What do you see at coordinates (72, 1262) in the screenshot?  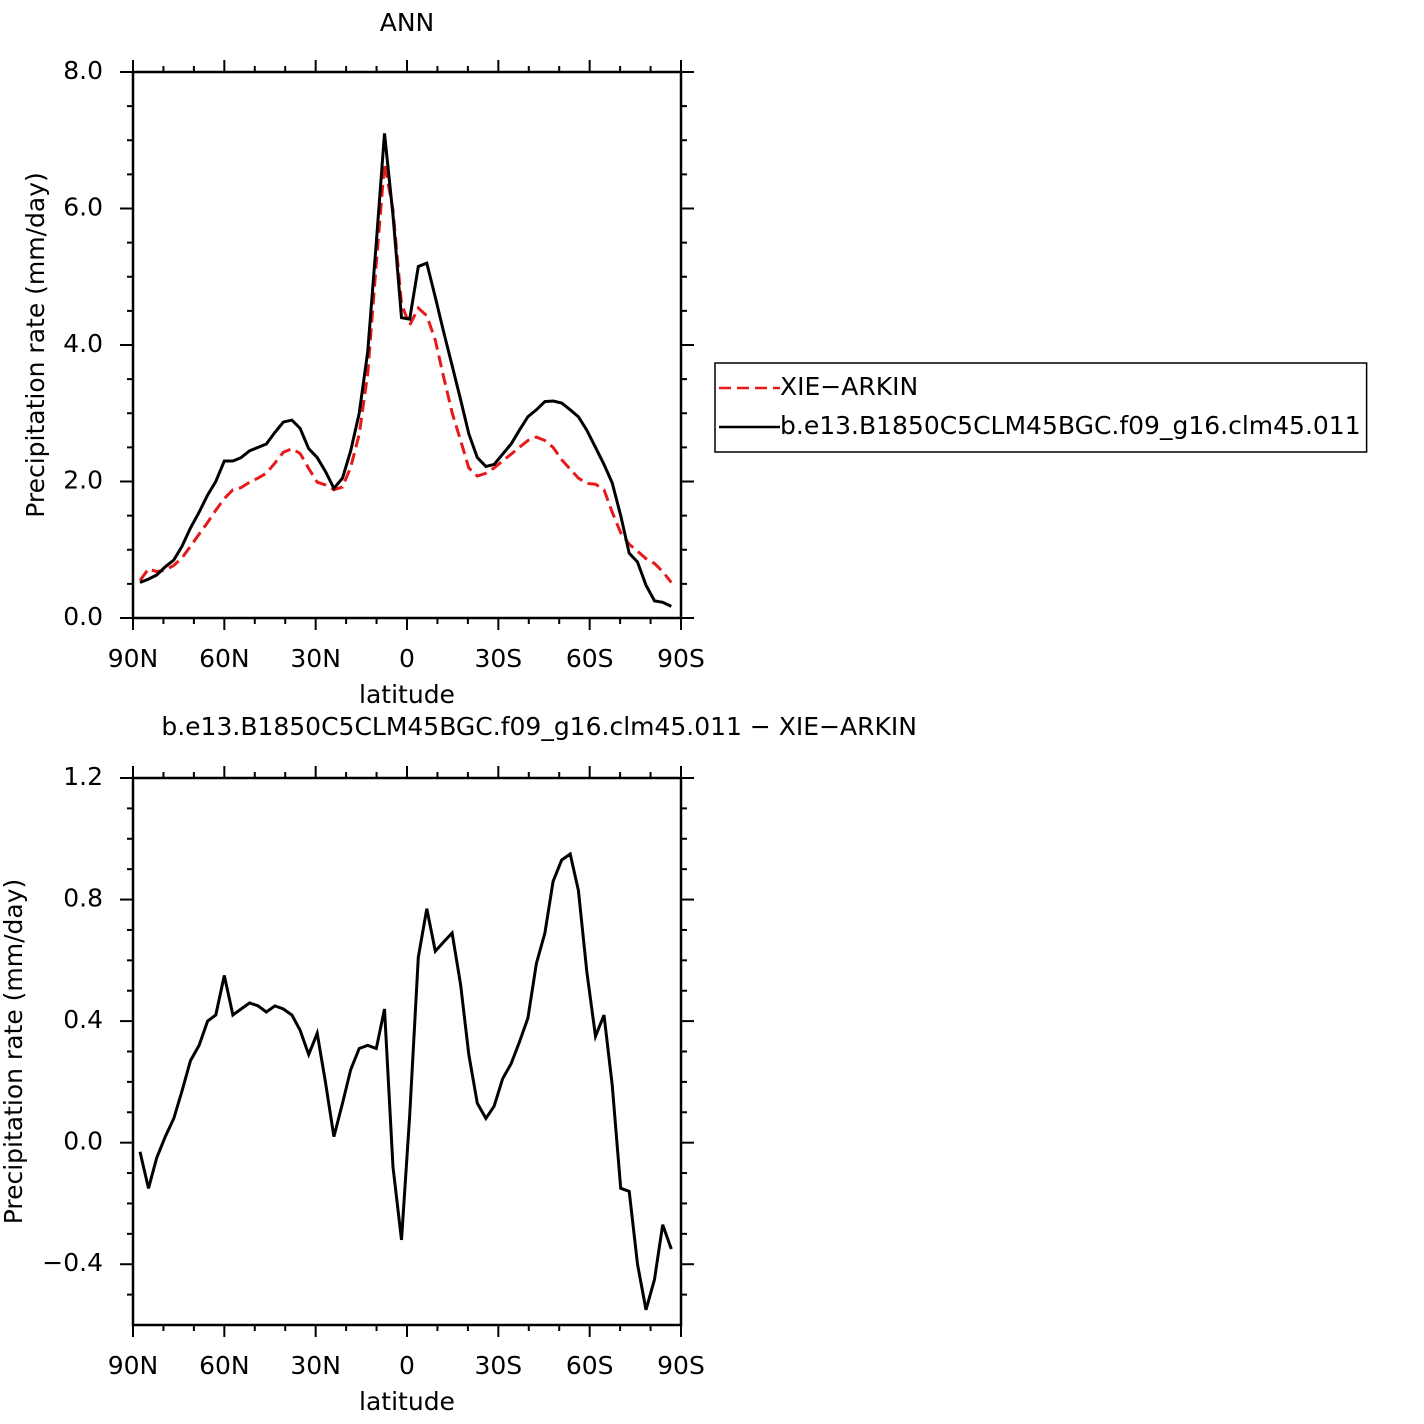 I see `y-tick-label: −0.4` at bounding box center [72, 1262].